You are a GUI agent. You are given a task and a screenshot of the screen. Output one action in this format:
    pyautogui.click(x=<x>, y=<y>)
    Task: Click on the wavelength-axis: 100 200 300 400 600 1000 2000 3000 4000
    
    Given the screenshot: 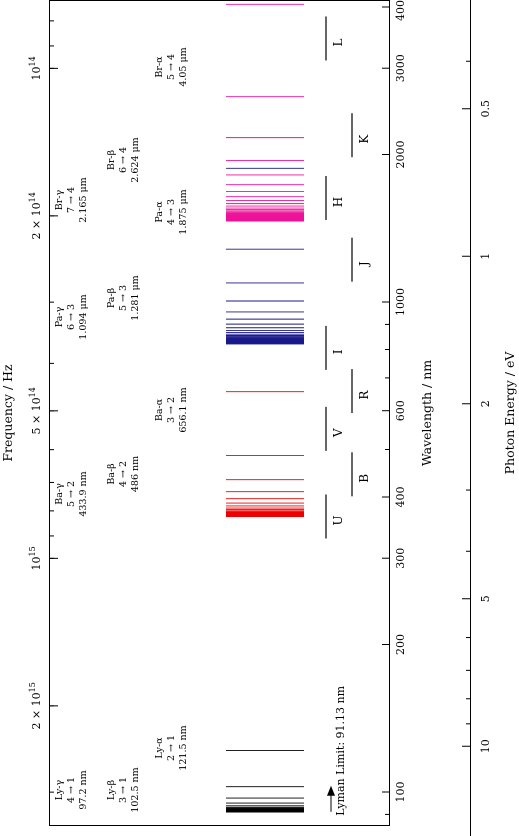 What is the action you would take?
    pyautogui.click(x=394, y=407)
    